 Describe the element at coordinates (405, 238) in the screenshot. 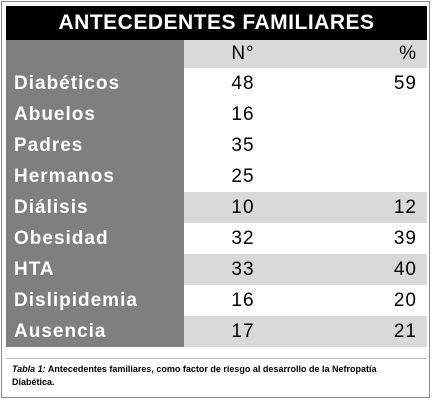

I see `cell: 39` at that location.